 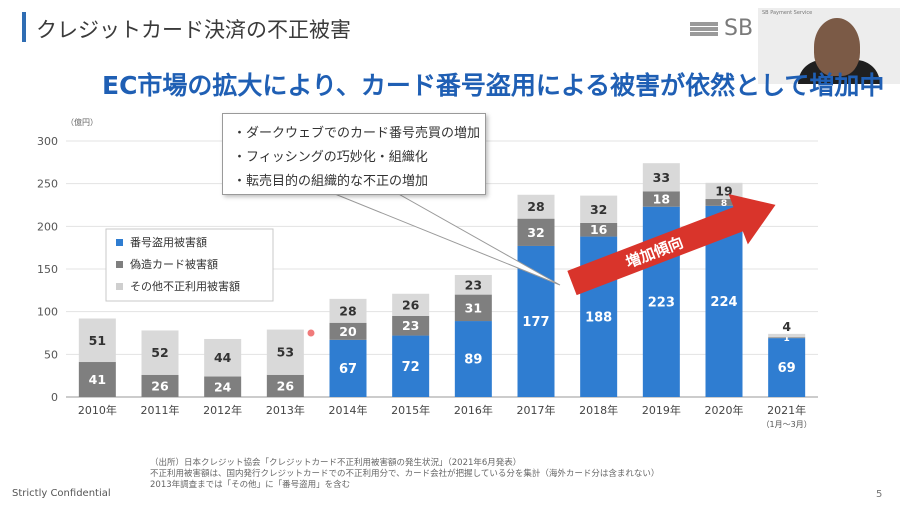 I want to click on data-label: 19, so click(x=723, y=190).